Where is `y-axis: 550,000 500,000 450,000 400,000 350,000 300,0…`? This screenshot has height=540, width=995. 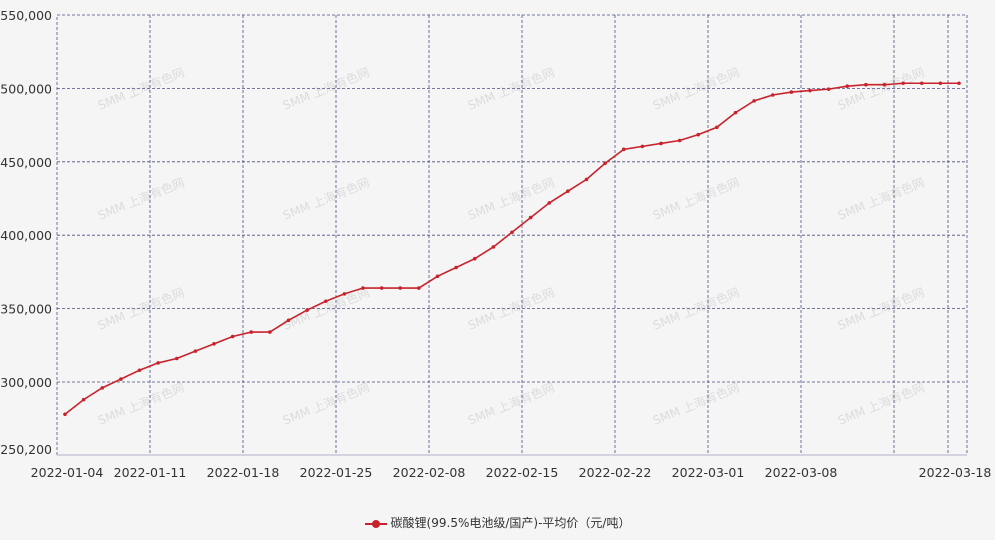 y-axis: 550,000 500,000 450,000 400,000 350,000 300,0… is located at coordinates (26, 232).